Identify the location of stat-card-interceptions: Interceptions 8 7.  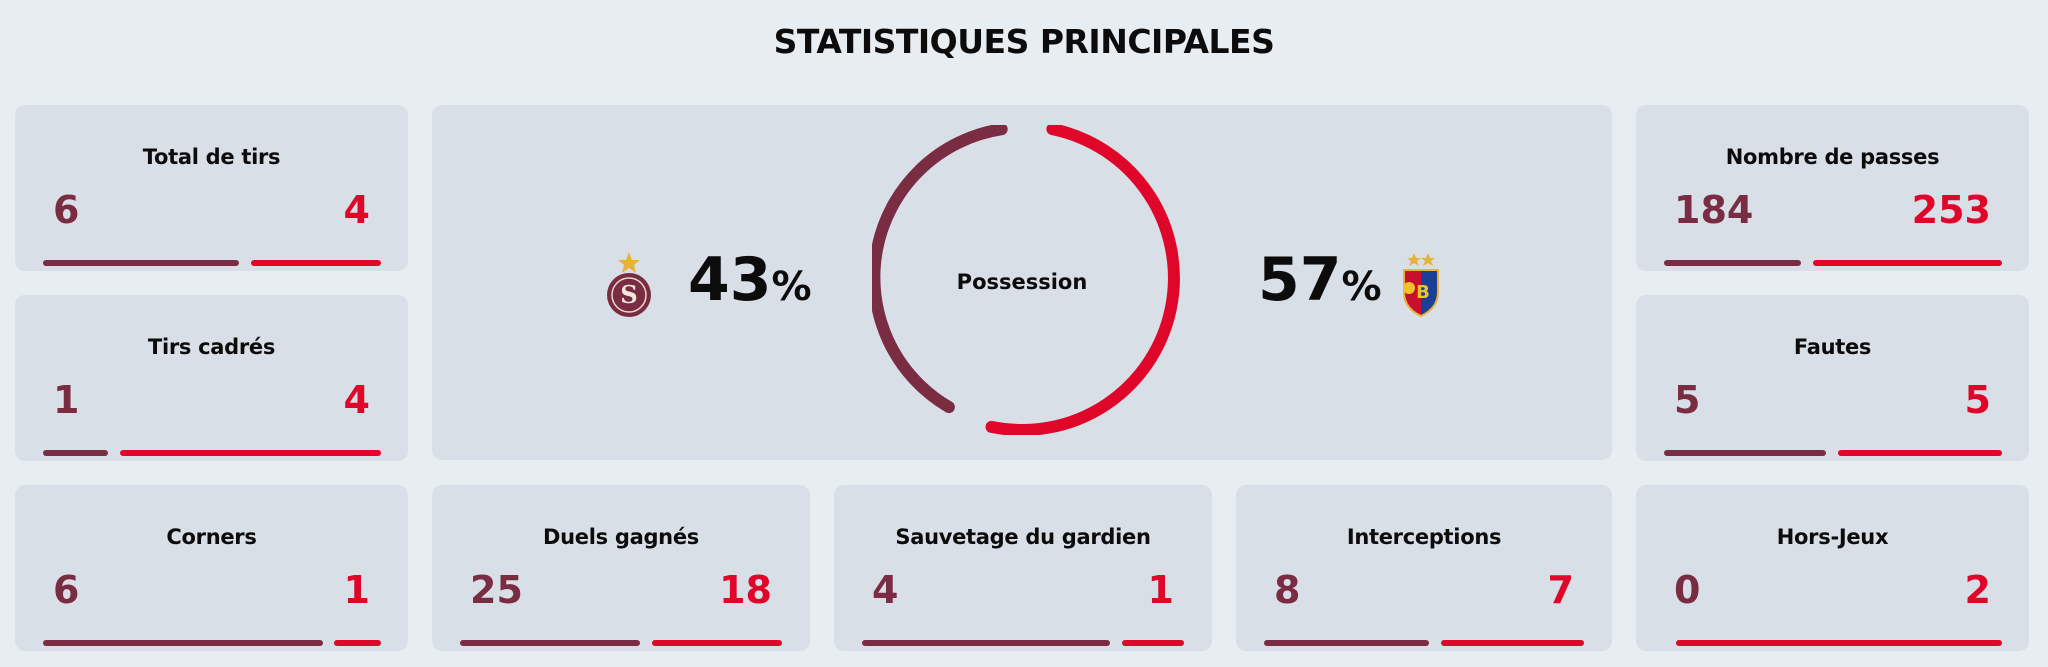
(1424, 568).